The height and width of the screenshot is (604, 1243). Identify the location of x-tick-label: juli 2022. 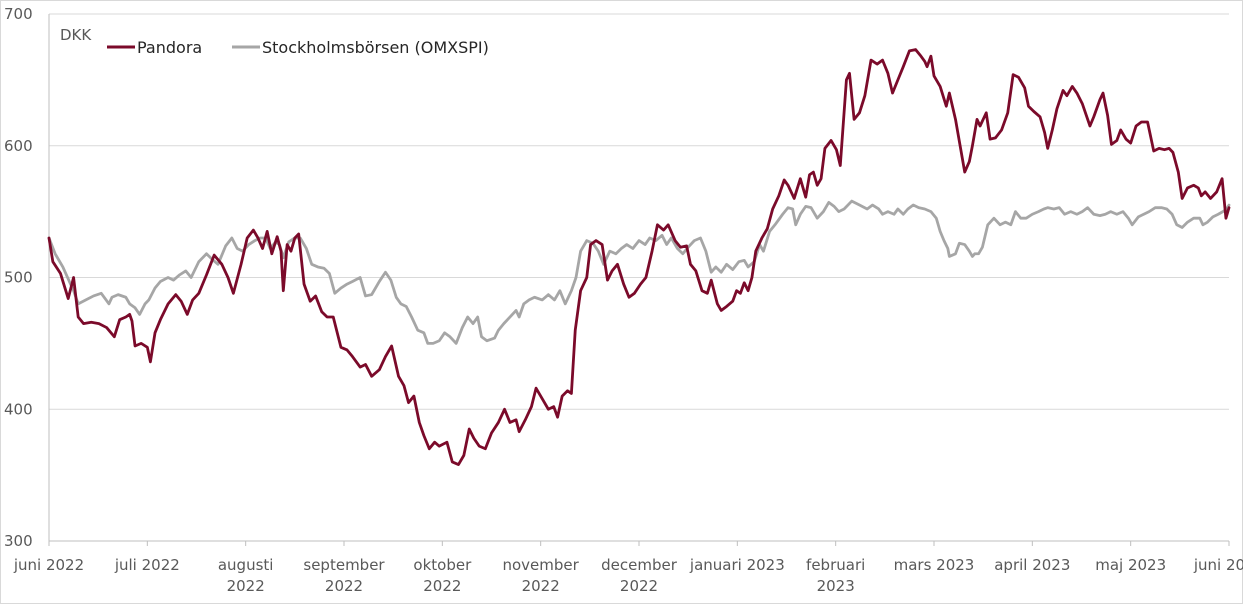
(147, 565).